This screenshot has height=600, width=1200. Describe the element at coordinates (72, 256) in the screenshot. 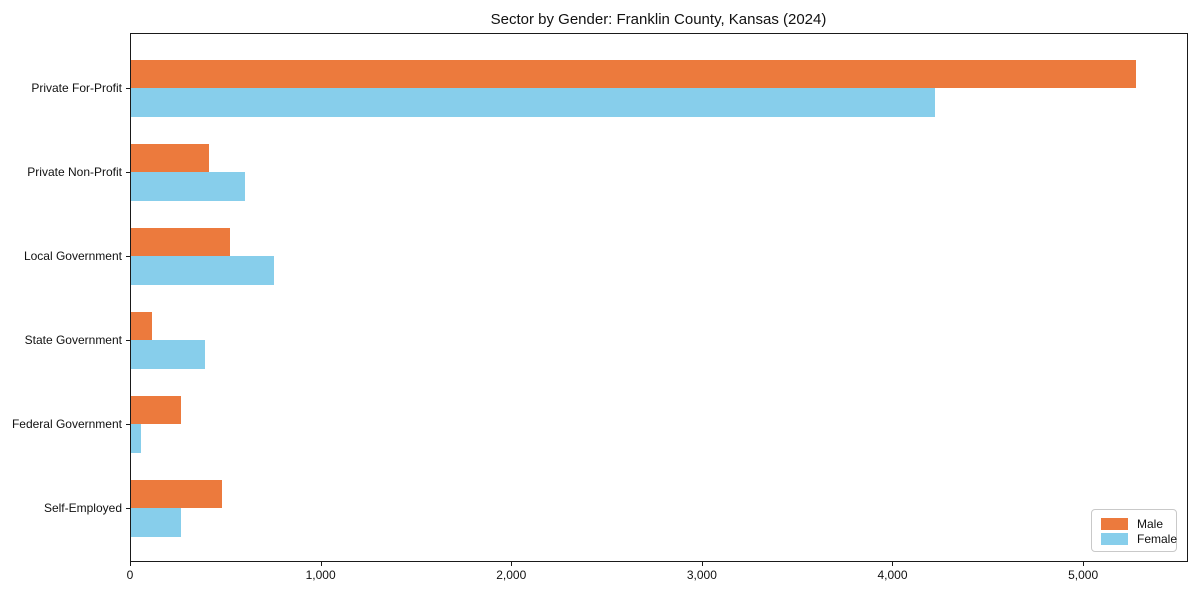

I see `ytick-label-local-government: Local Government` at that location.